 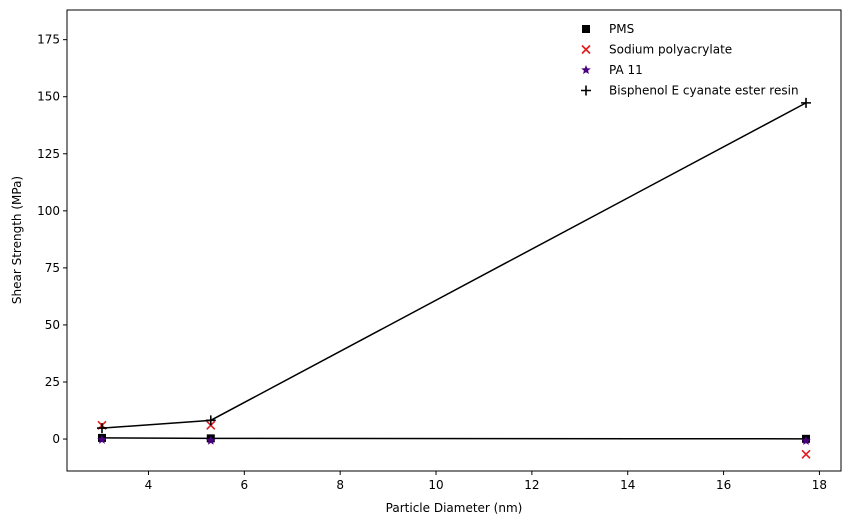 I want to click on legend-label: PMS, so click(x=621, y=29).